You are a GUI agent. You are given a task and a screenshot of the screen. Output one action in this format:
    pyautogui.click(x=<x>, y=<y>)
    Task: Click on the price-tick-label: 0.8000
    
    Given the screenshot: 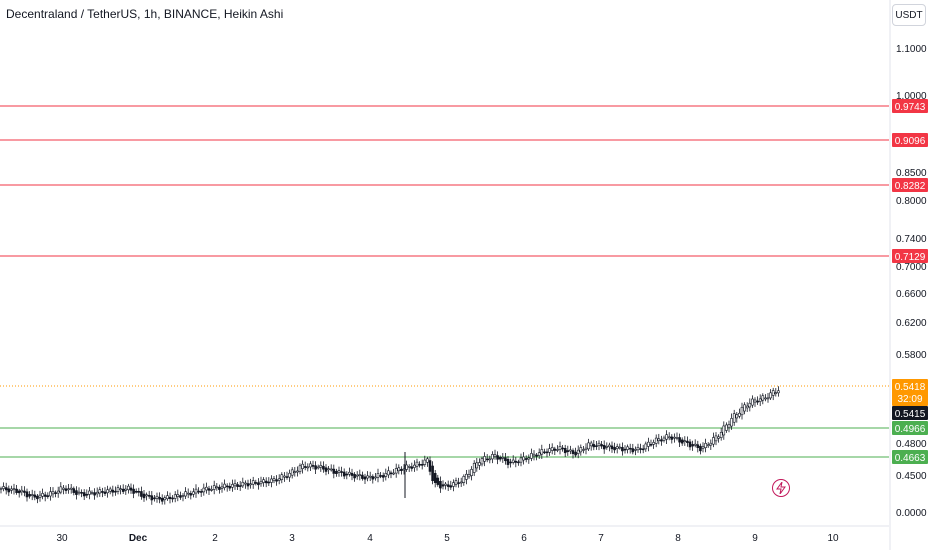 What is the action you would take?
    pyautogui.click(x=911, y=201)
    